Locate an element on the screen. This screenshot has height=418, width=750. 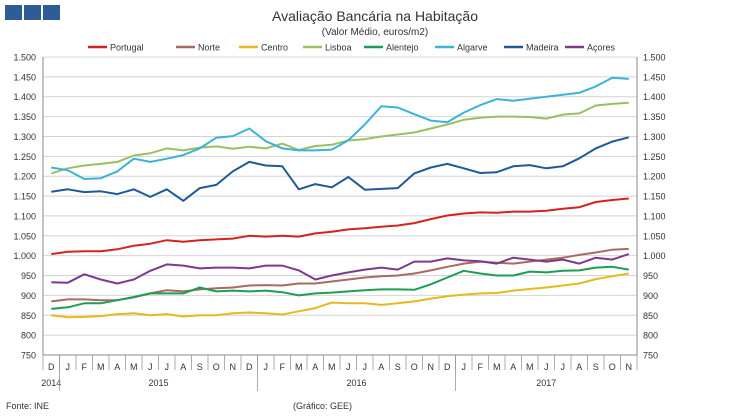
y-tick-label-left: 900 is located at coordinates (28, 296).